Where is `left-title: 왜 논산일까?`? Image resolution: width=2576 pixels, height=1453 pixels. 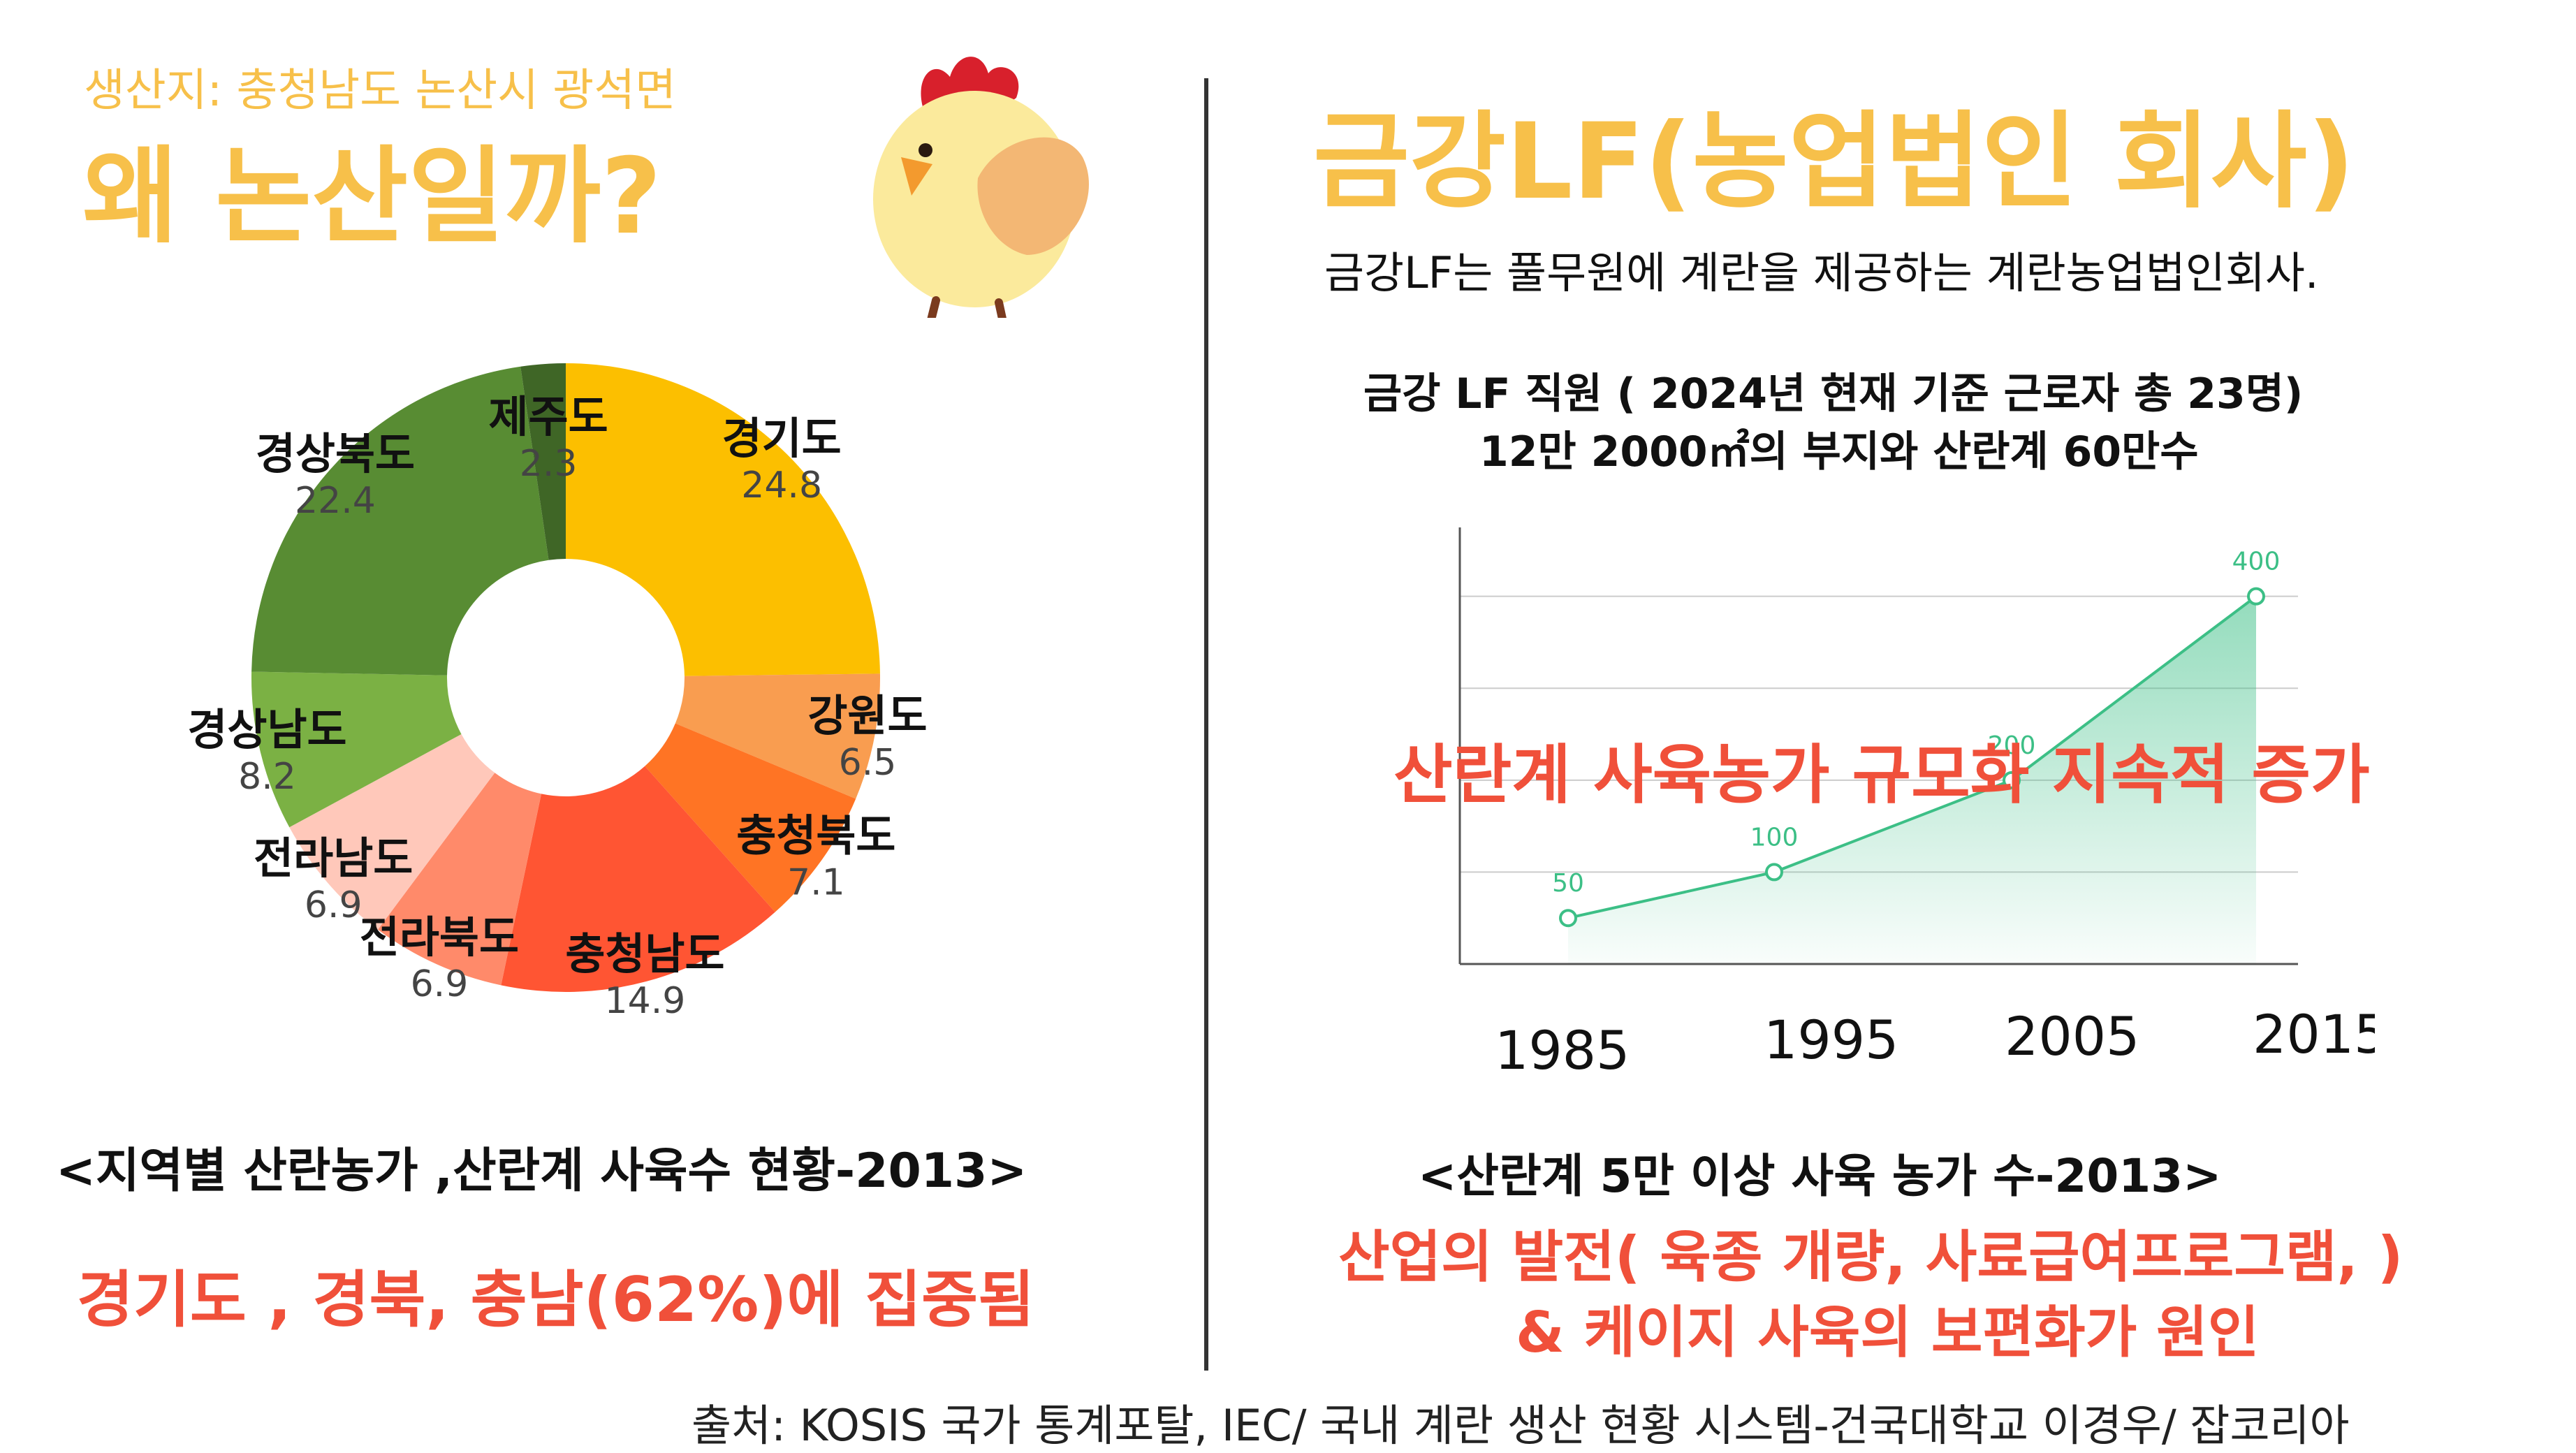
left-title: 왜 논산일까? is located at coordinates (372, 197).